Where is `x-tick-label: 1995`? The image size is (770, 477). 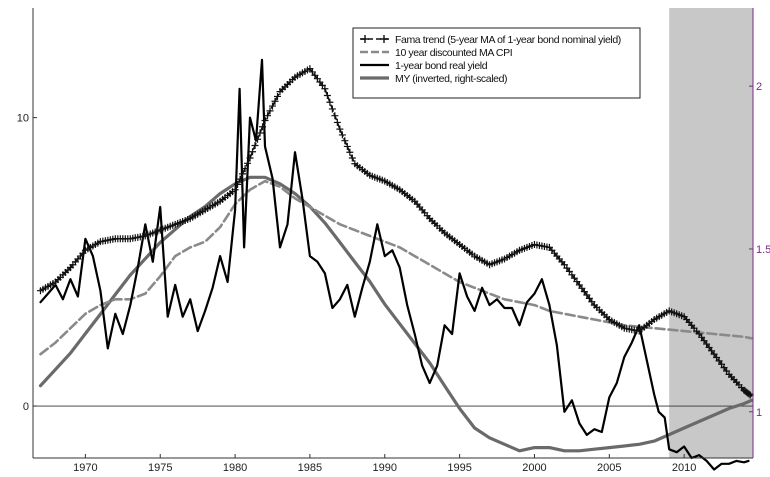
x-tick-label: 1995 is located at coordinates (459, 468).